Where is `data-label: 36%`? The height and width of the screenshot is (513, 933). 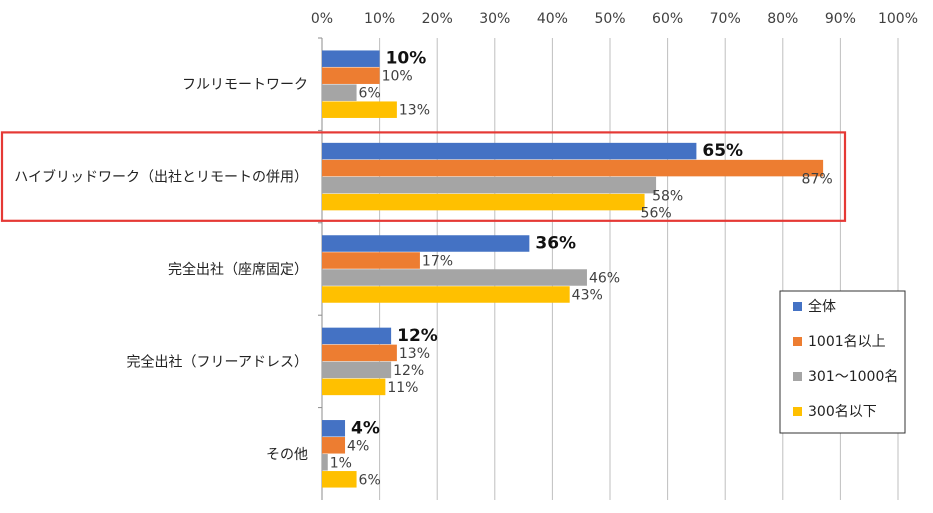
data-label: 36% is located at coordinates (555, 244).